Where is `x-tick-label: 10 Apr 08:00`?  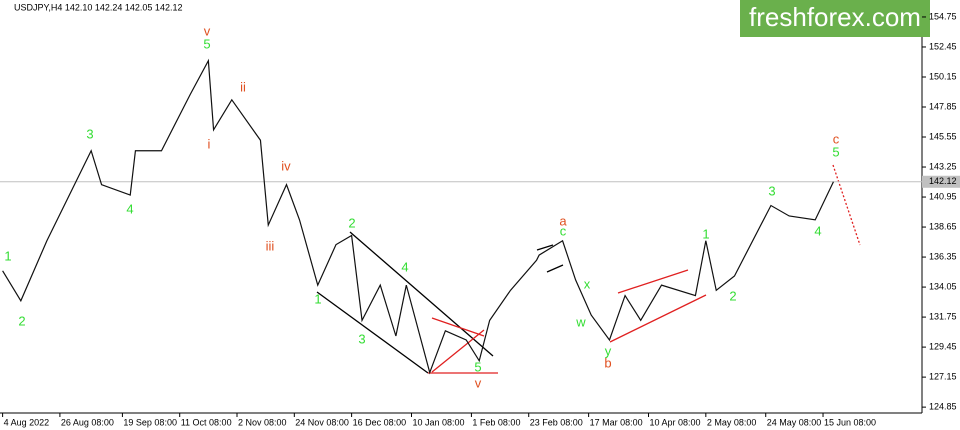 x-tick-label: 10 Apr 08:00 is located at coordinates (675, 422).